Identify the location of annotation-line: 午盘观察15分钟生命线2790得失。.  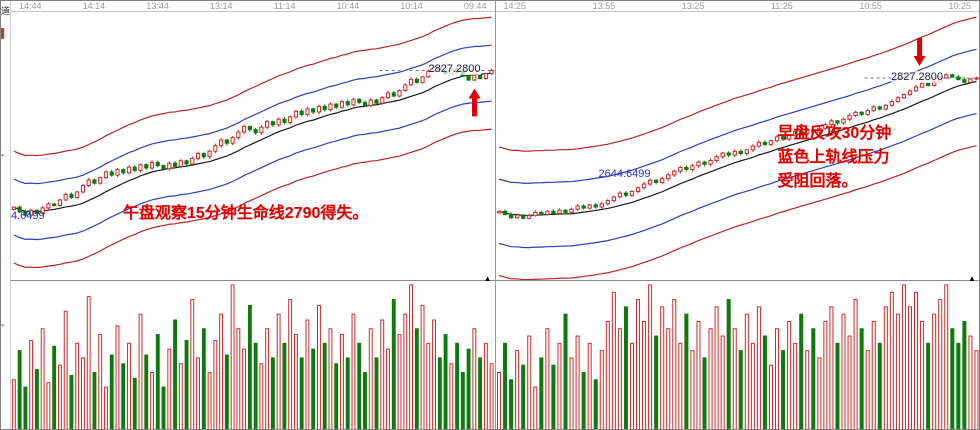
(246, 213).